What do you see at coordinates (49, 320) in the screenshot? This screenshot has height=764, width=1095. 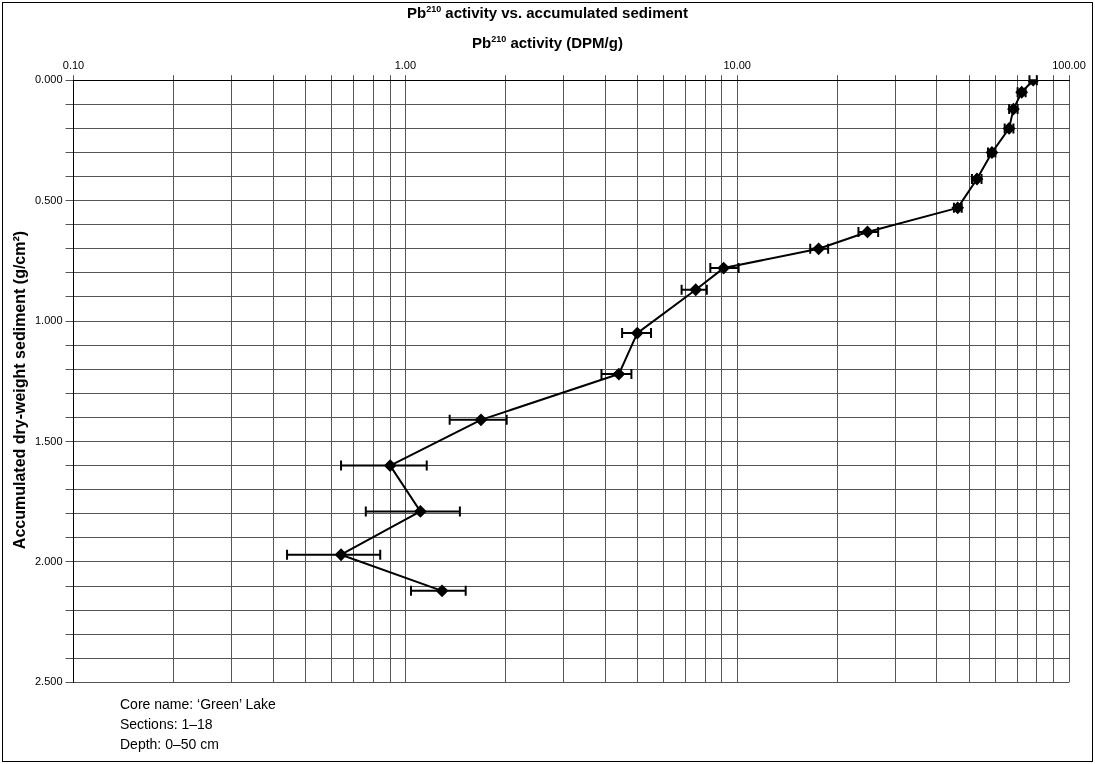 I see `y-tick-label: 1.000` at bounding box center [49, 320].